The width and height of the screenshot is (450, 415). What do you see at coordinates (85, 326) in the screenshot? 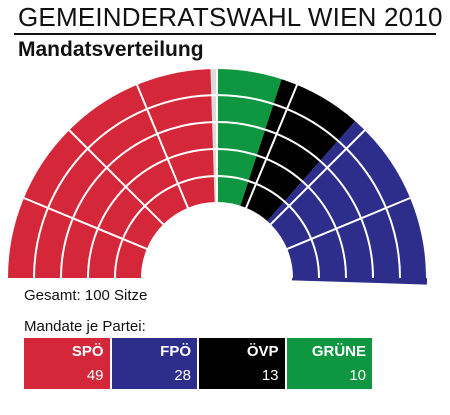
I see `legend-heading: Mandate je Partei:` at bounding box center [85, 326].